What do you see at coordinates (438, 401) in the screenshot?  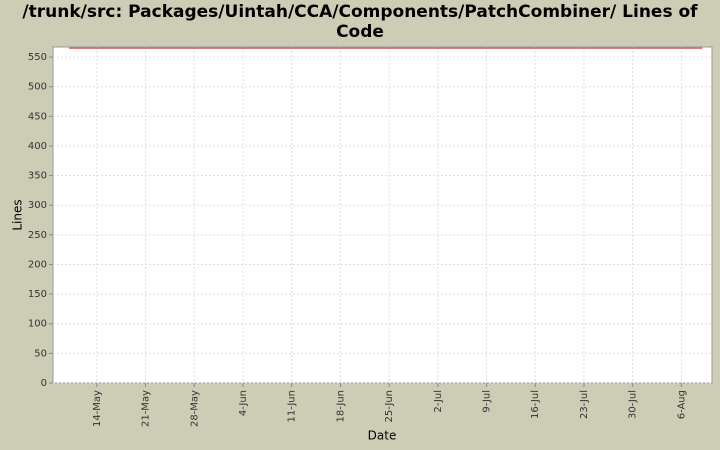 I see `x-tick-label: 2-Jul` at bounding box center [438, 401].